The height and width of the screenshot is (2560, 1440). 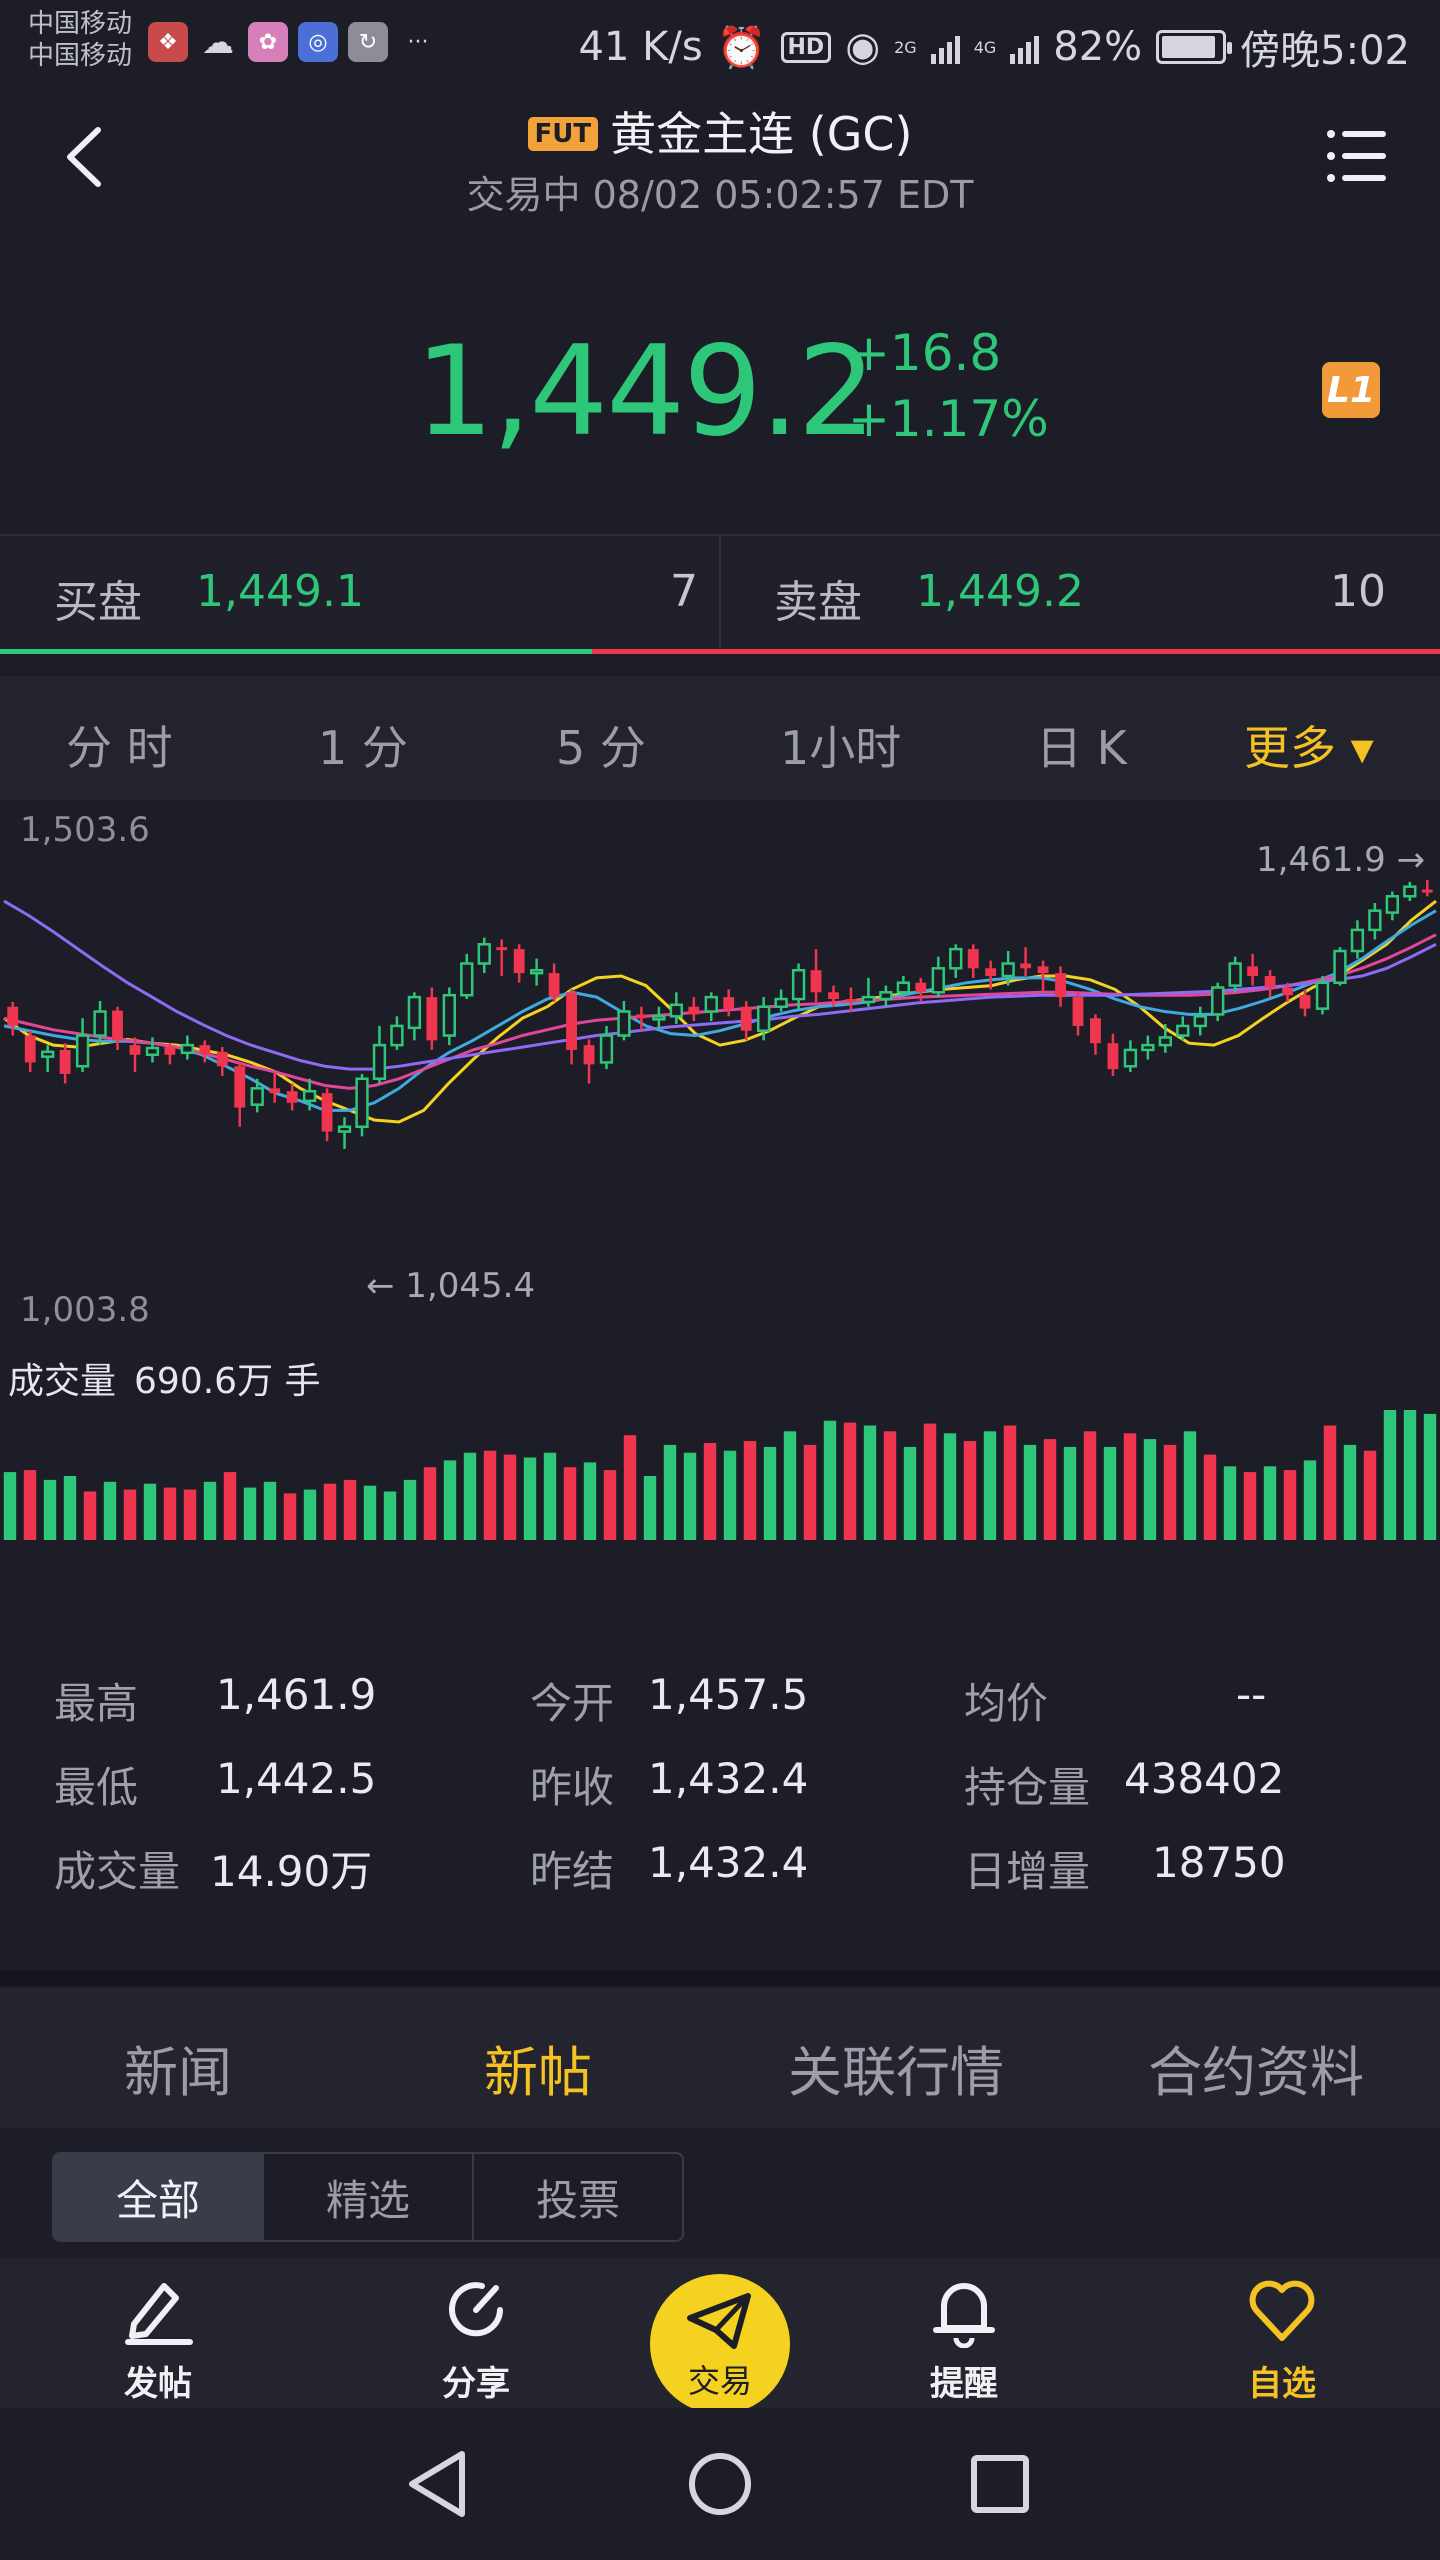 I want to click on tab-related-quotes: 关联行情, so click(x=896, y=2072).